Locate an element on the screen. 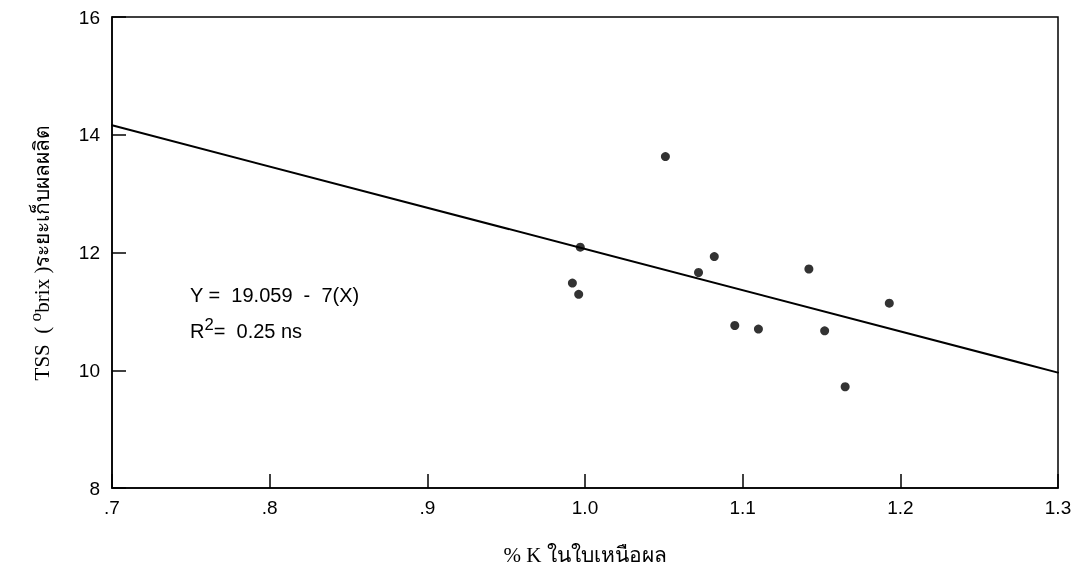 The width and height of the screenshot is (1088, 587). x-tick-label: .7 is located at coordinates (112, 507).